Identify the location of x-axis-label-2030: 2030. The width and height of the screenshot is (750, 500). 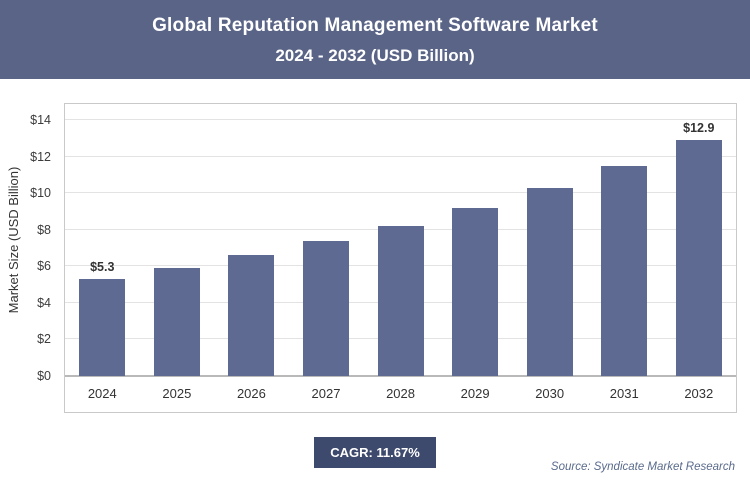
(550, 393).